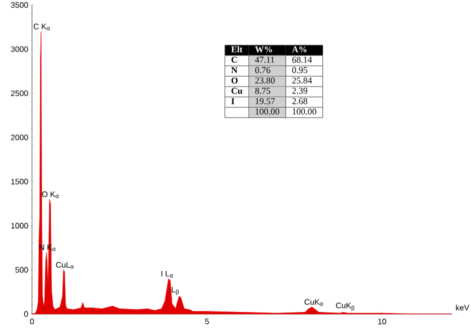  I want to click on annotation: 2.68, so click(300, 101).